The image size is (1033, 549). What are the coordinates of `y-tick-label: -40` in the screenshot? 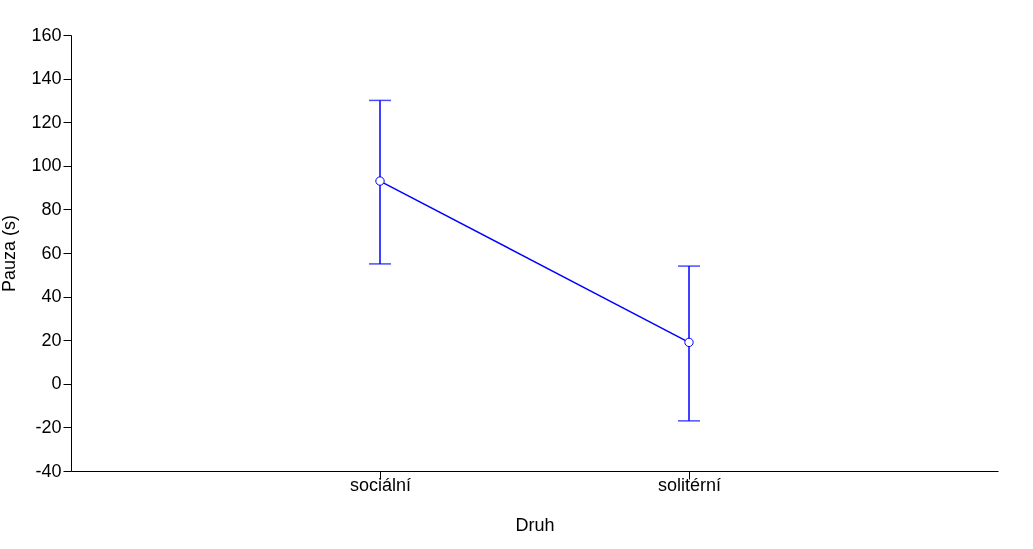 It's located at (48, 470).